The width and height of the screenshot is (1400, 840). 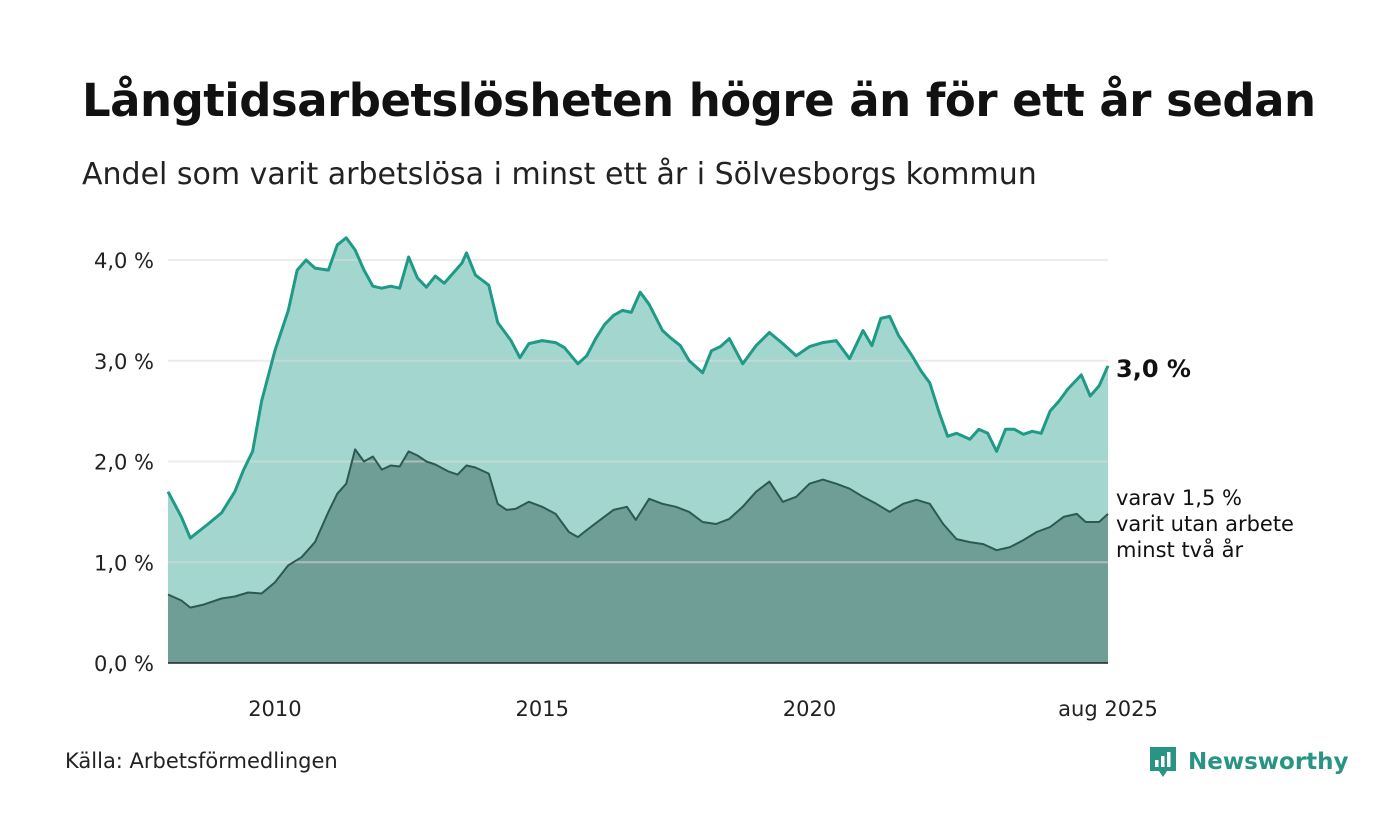 I want to click on y-tick-label-3: 3,0 %, so click(x=124, y=362).